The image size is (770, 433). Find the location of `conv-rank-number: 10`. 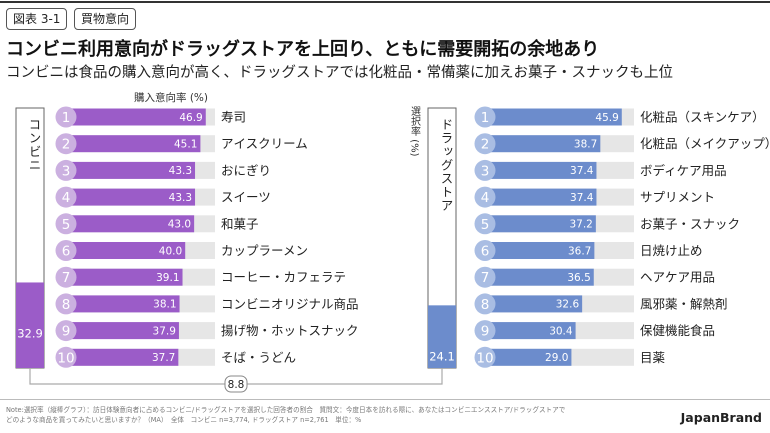

conv-rank-number: 10 is located at coordinates (65, 358).